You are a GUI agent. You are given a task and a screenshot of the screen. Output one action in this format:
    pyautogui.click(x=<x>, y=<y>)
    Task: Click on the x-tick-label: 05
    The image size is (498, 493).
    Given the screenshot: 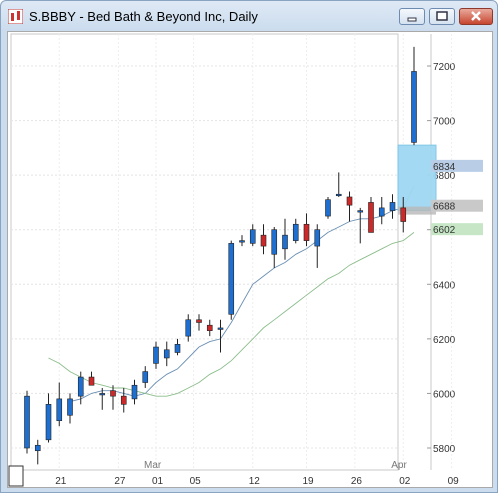 What is the action you would take?
    pyautogui.click(x=196, y=481)
    